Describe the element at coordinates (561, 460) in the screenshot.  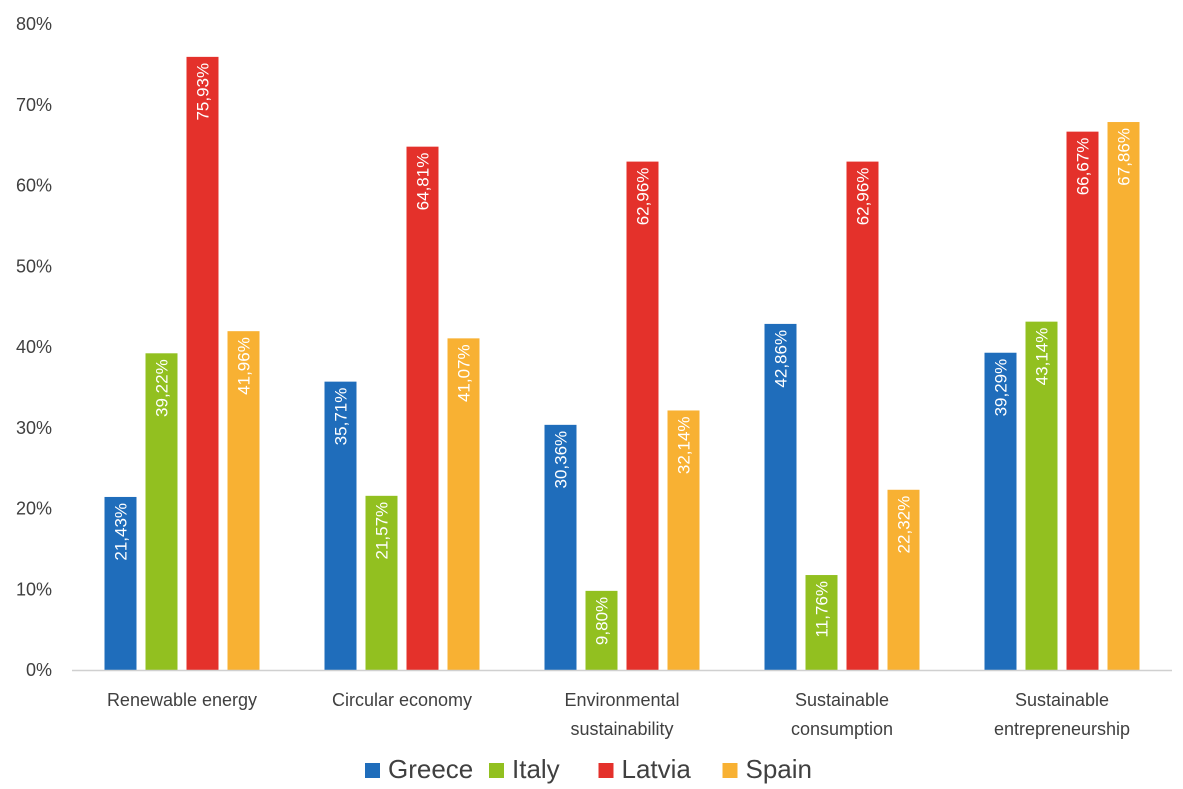
I see `data-label: 30,36%` at that location.